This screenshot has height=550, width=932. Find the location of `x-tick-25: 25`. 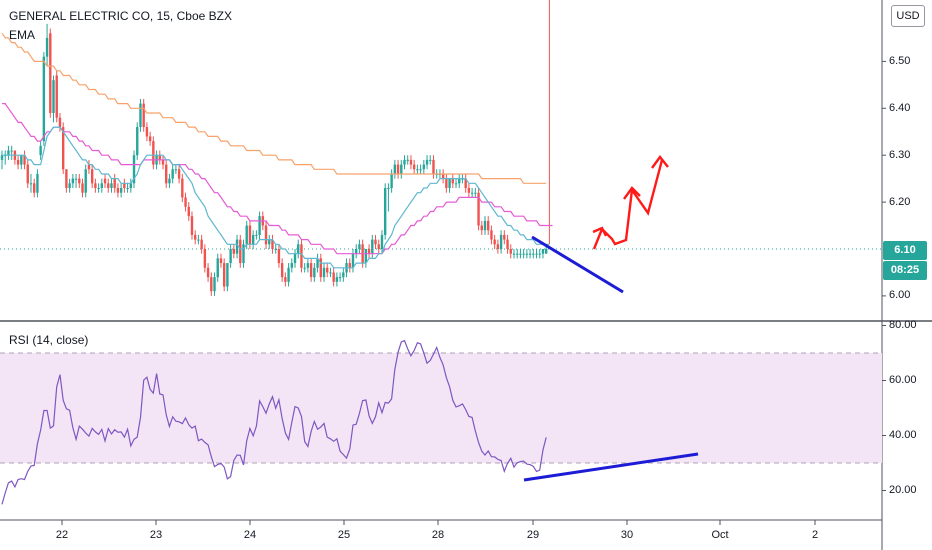

x-tick-25: 25 is located at coordinates (344, 535).